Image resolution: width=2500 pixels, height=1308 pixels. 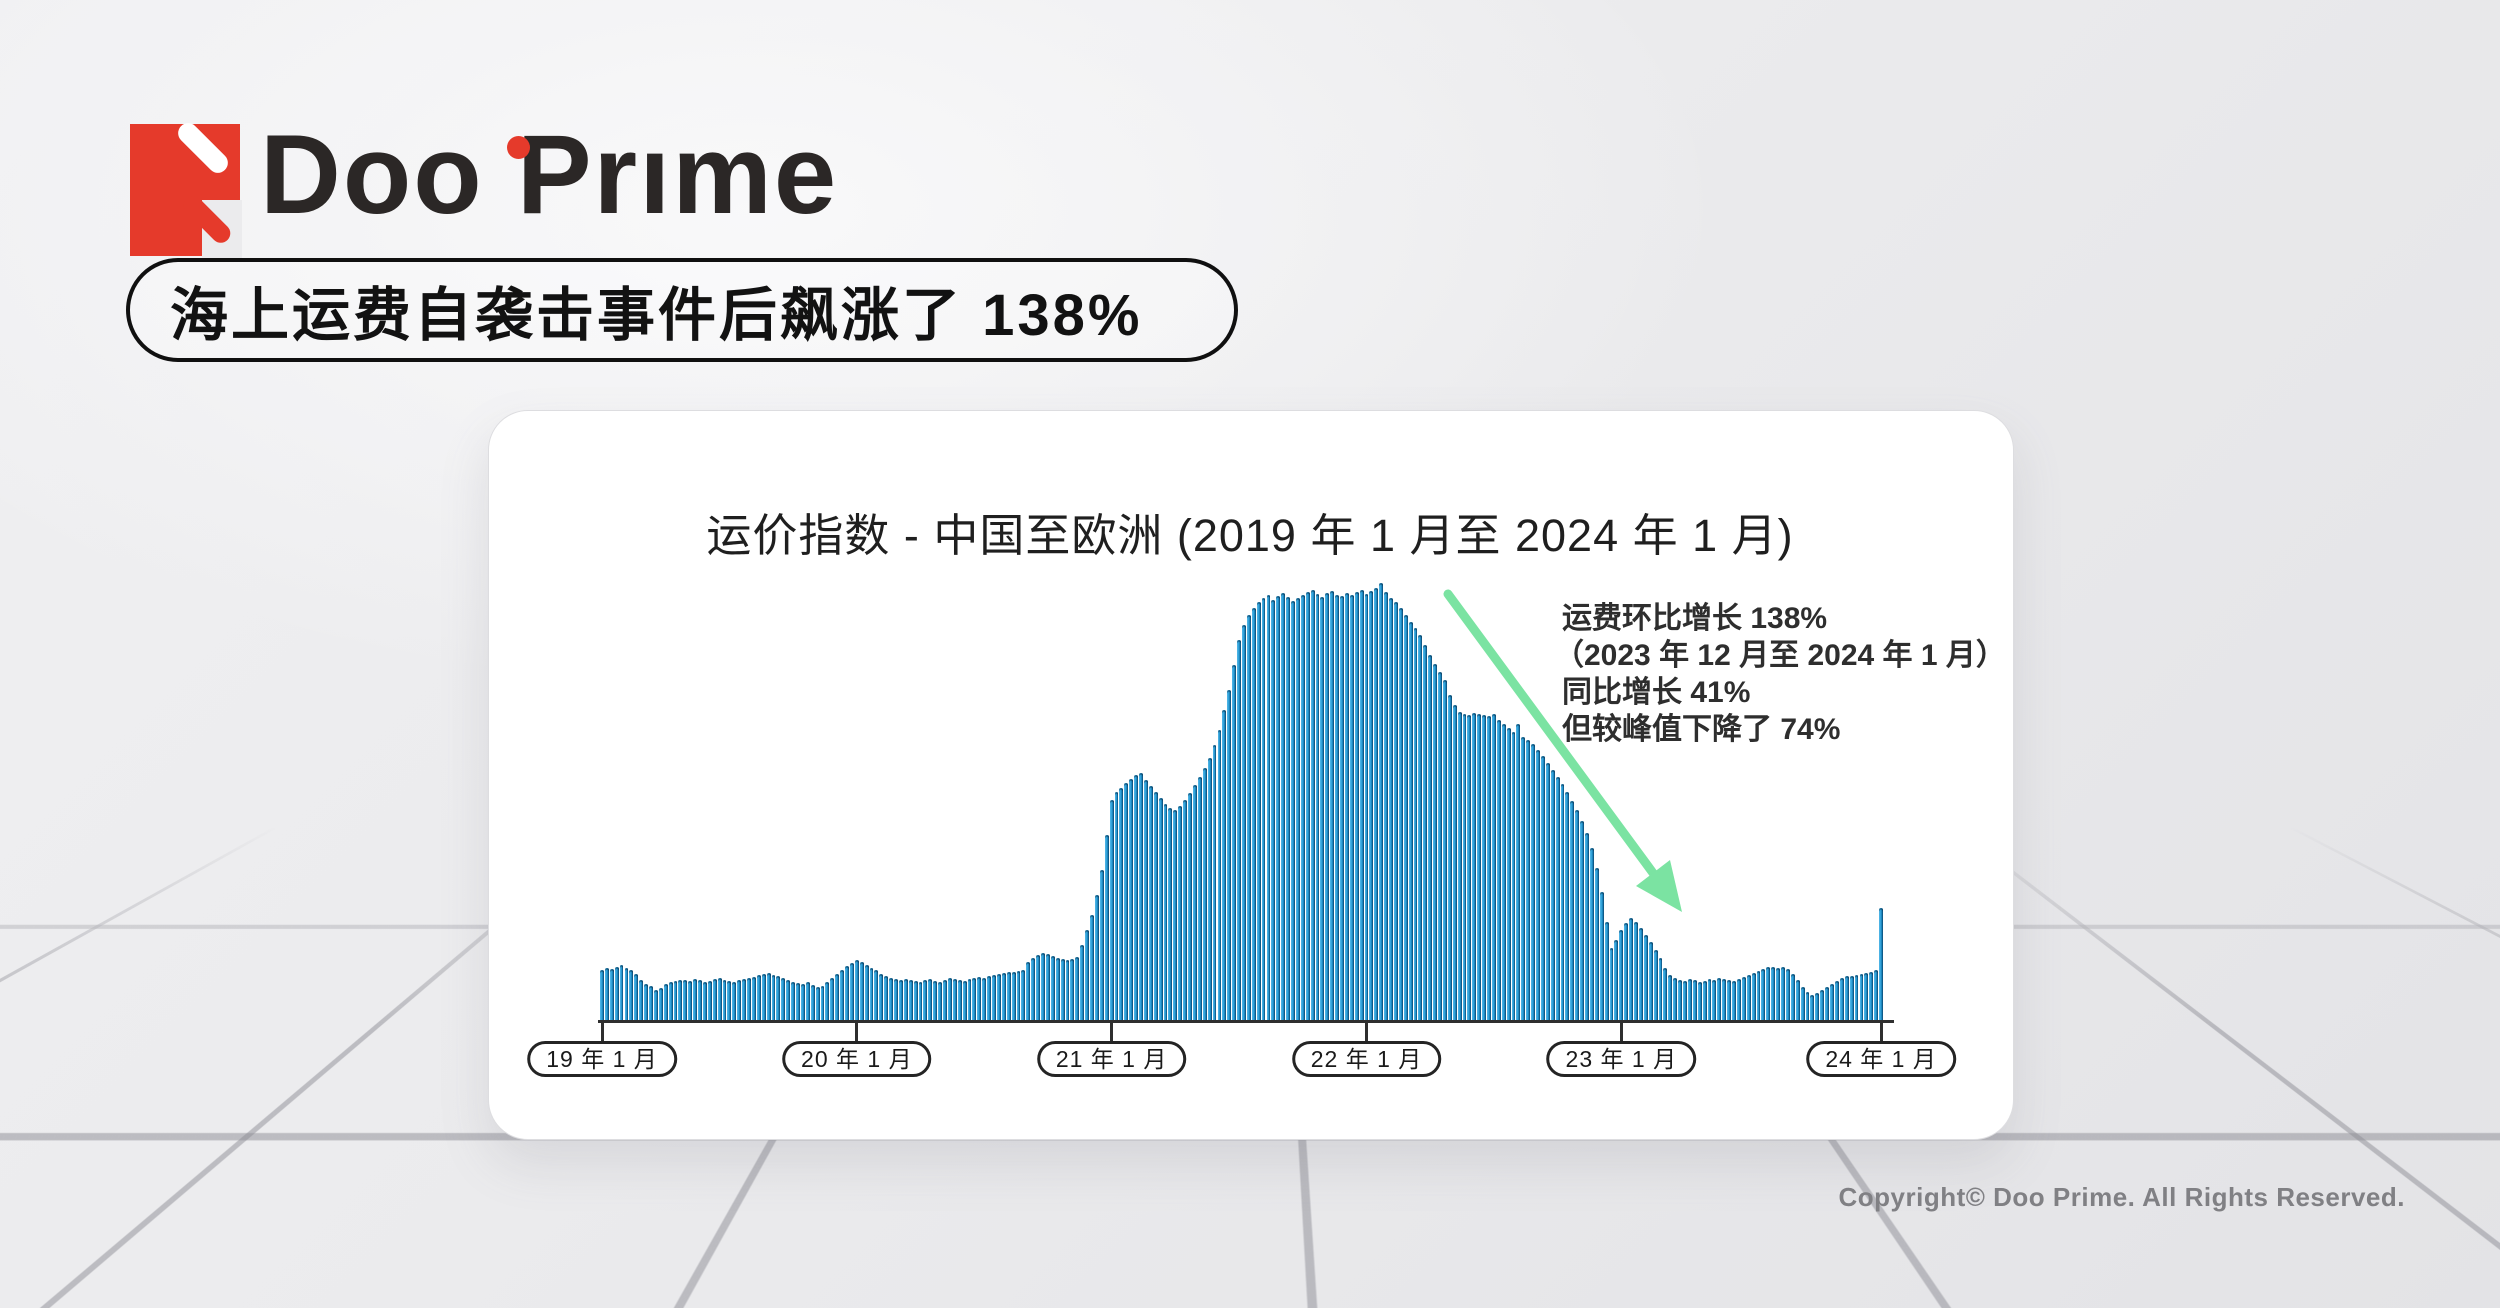 I want to click on x-axis-label: 22 年 1 月, so click(x=1366, y=1059).